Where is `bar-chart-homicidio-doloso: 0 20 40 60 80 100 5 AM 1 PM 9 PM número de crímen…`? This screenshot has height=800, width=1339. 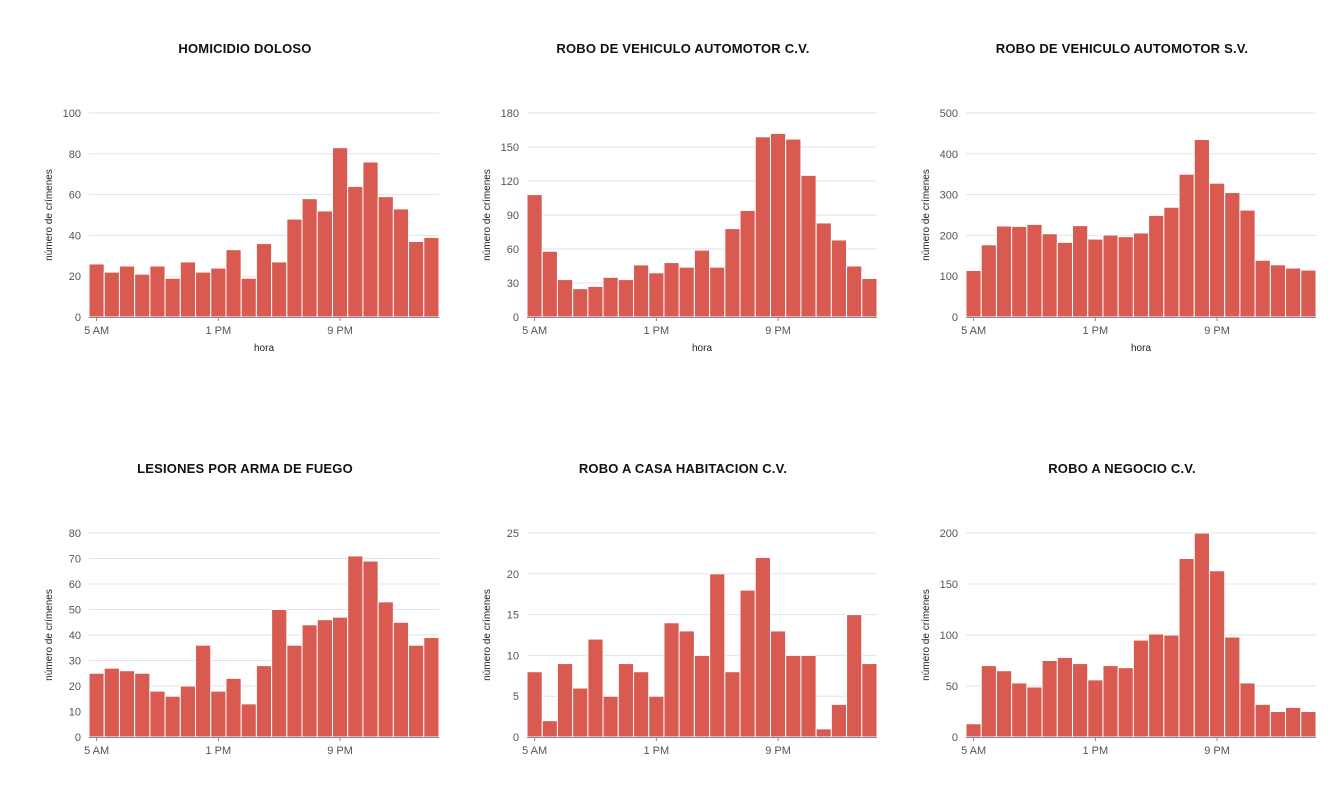
bar-chart-homicidio-doloso: 0 20 40 60 80 100 5 AM 1 PM 9 PM número de crímen… is located at coordinates (242, 231).